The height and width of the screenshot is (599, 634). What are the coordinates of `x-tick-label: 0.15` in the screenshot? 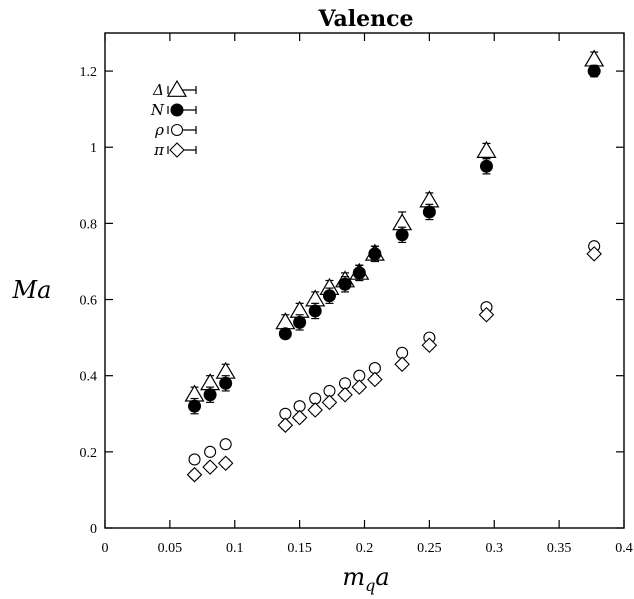 It's located at (299, 548).